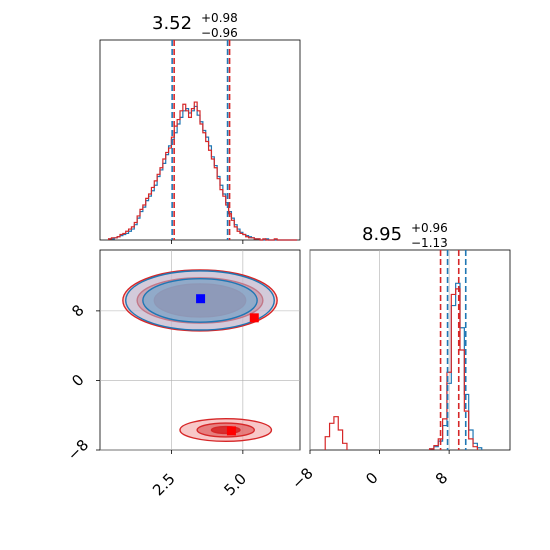 The image size is (550, 550). What do you see at coordinates (78, 450) in the screenshot?
I see `y-tick-label-0: −8` at bounding box center [78, 450].